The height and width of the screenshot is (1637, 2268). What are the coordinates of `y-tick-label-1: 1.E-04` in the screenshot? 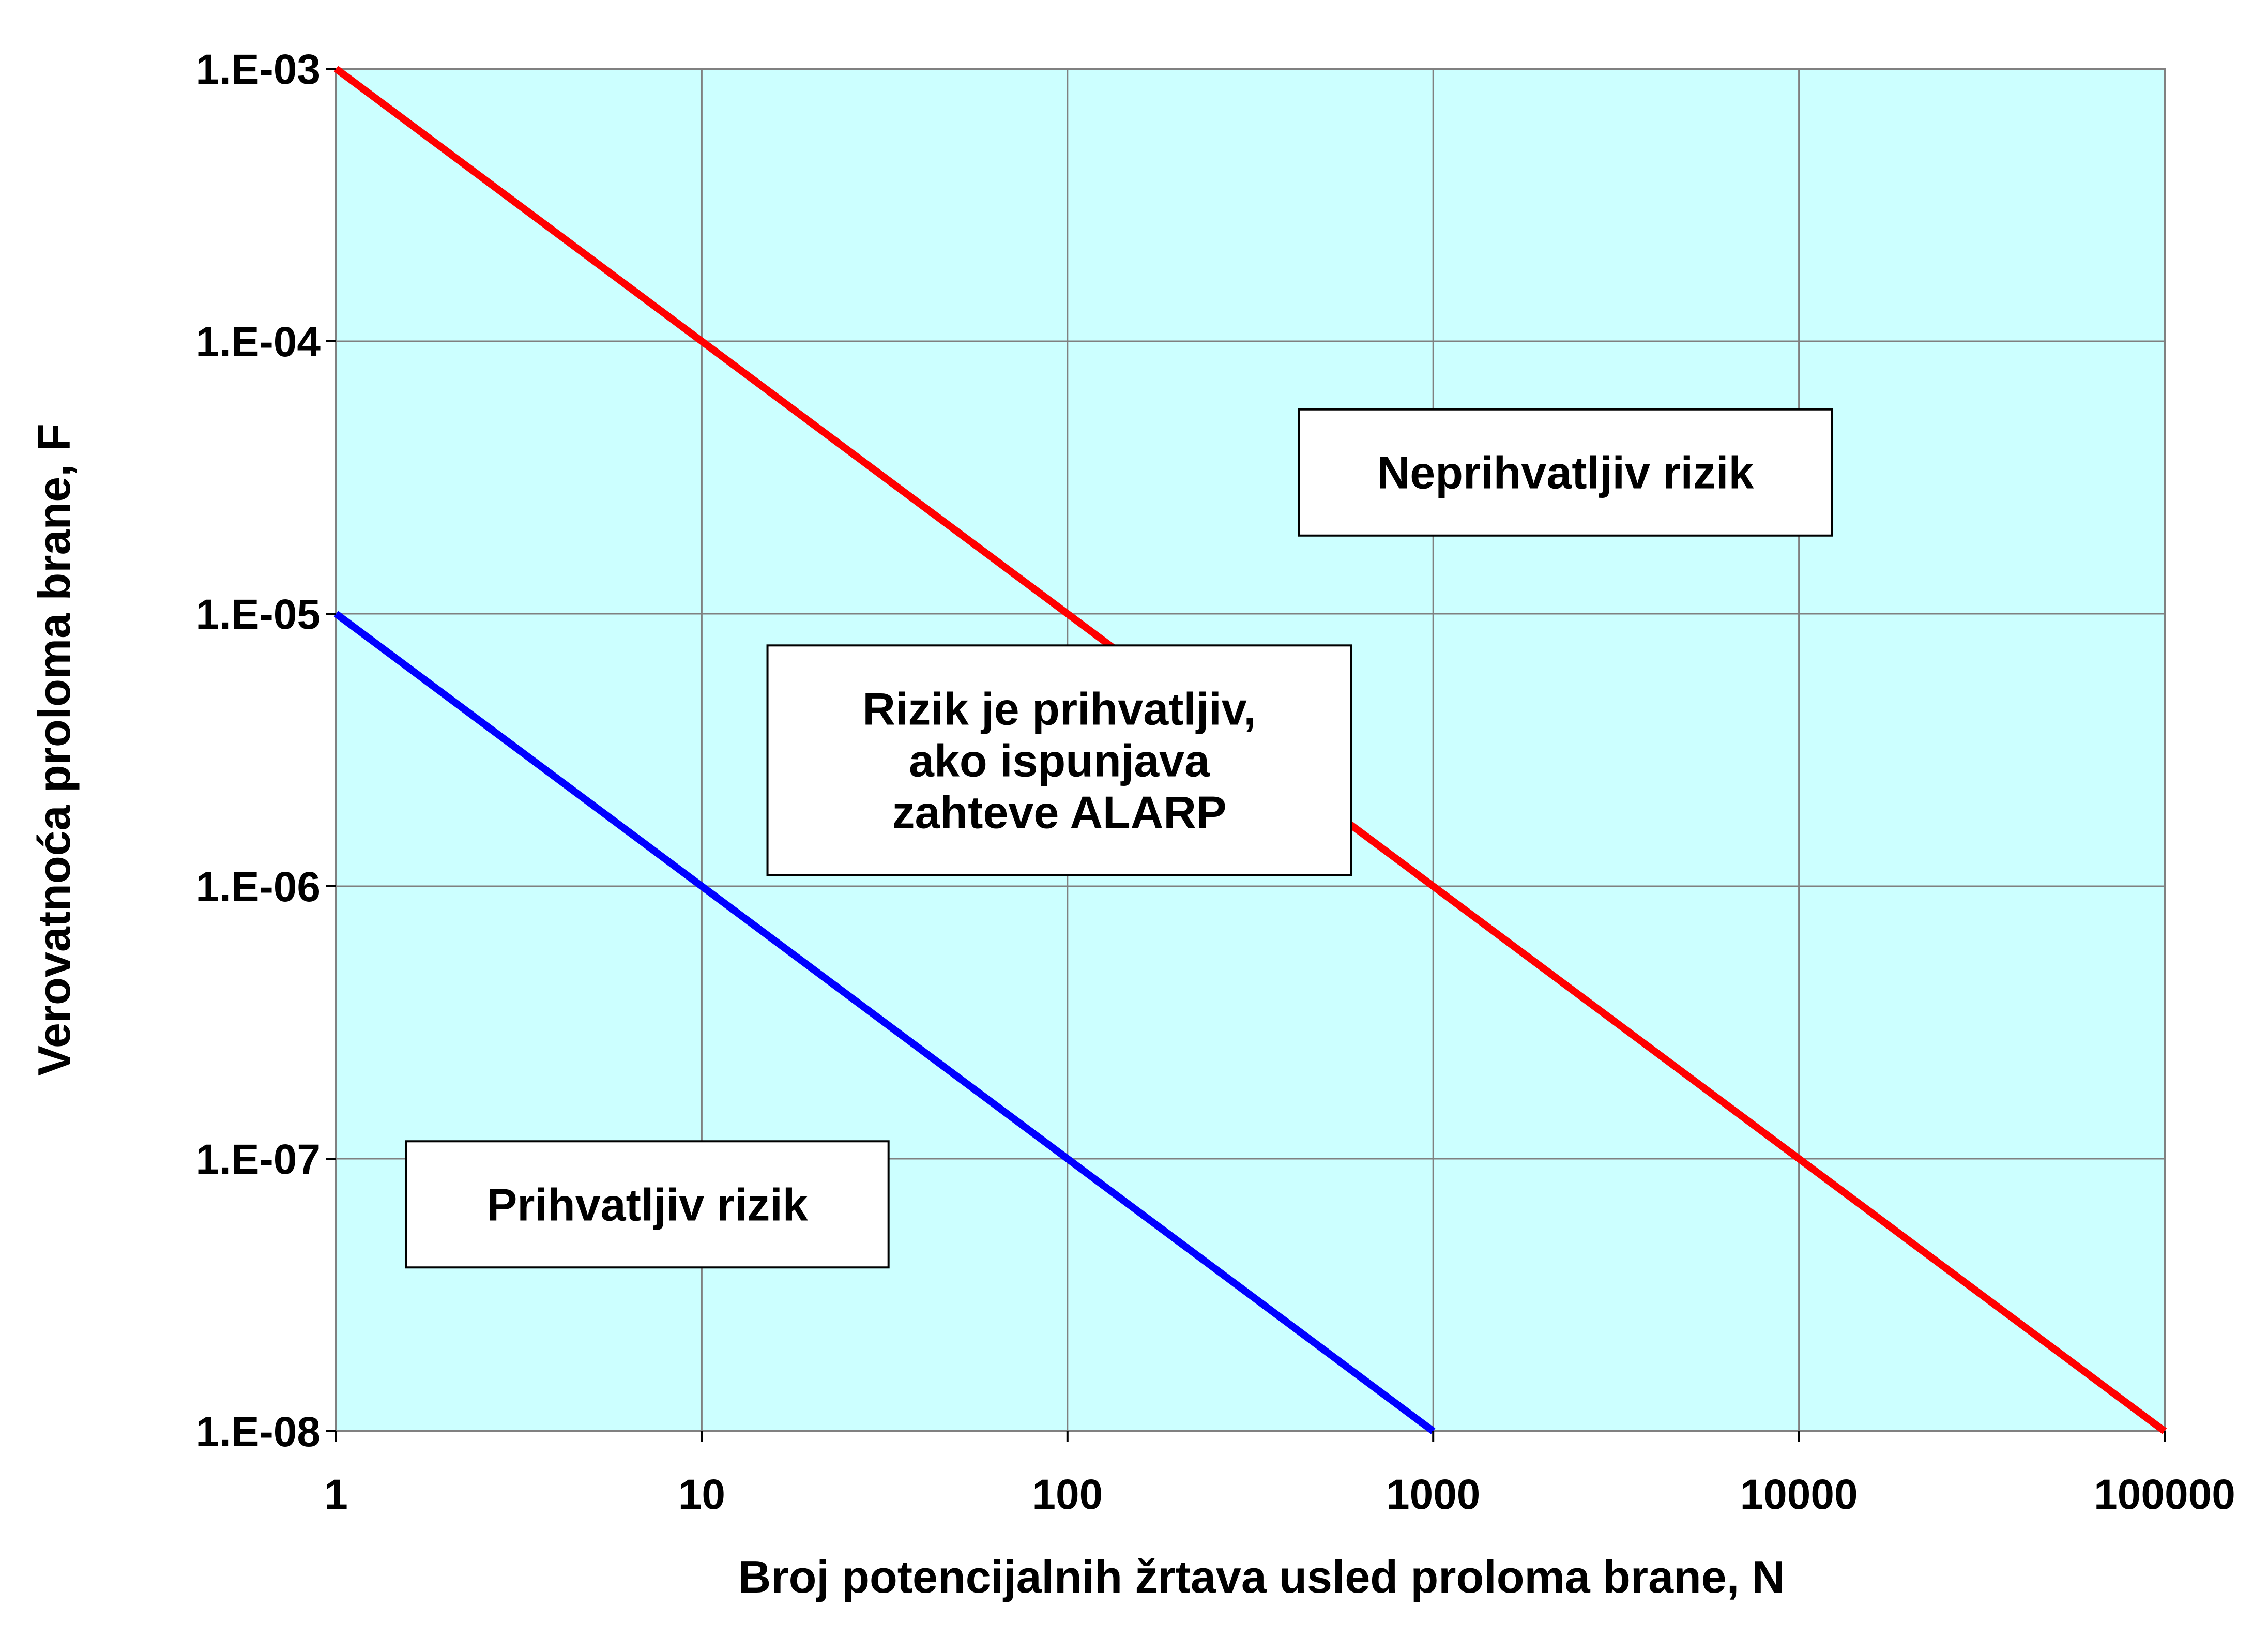 It's located at (258, 342).